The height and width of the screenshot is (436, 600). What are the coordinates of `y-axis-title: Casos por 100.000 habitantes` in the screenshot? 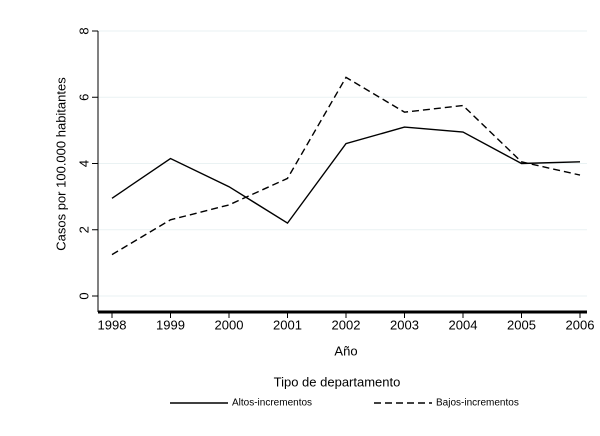 It's located at (60, 164).